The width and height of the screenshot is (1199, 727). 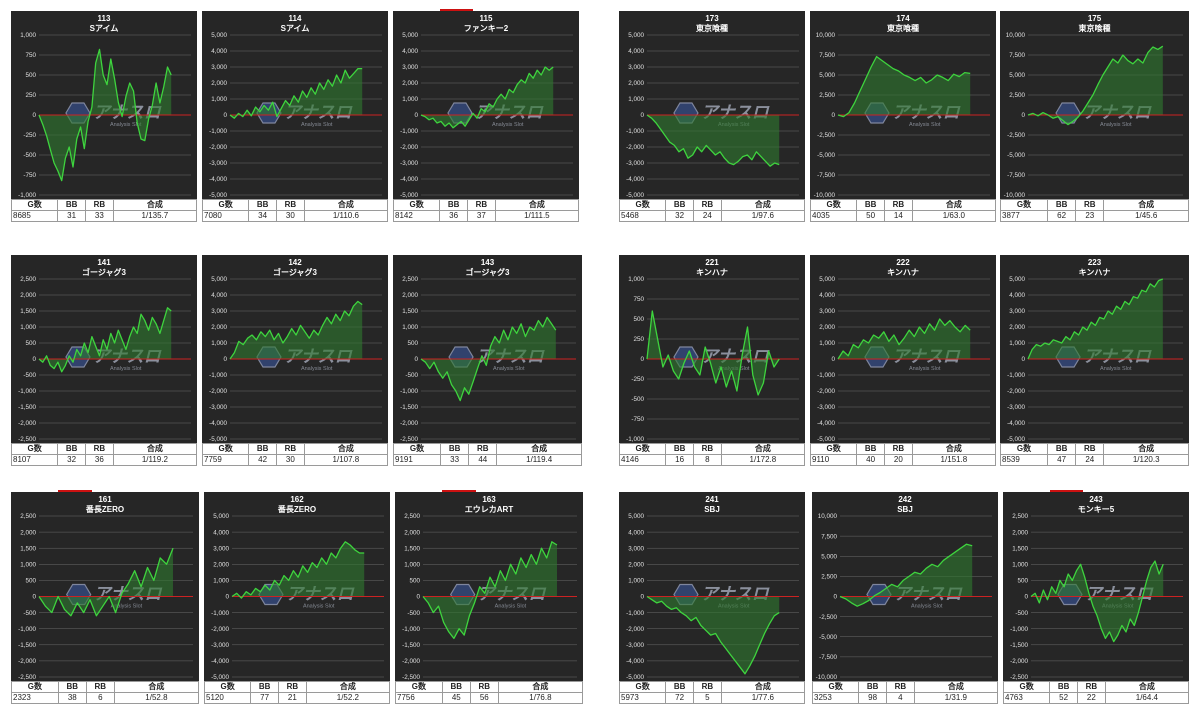 What do you see at coordinates (219, 67) in the screenshot?
I see `y-tick-label: 3,000` at bounding box center [219, 67].